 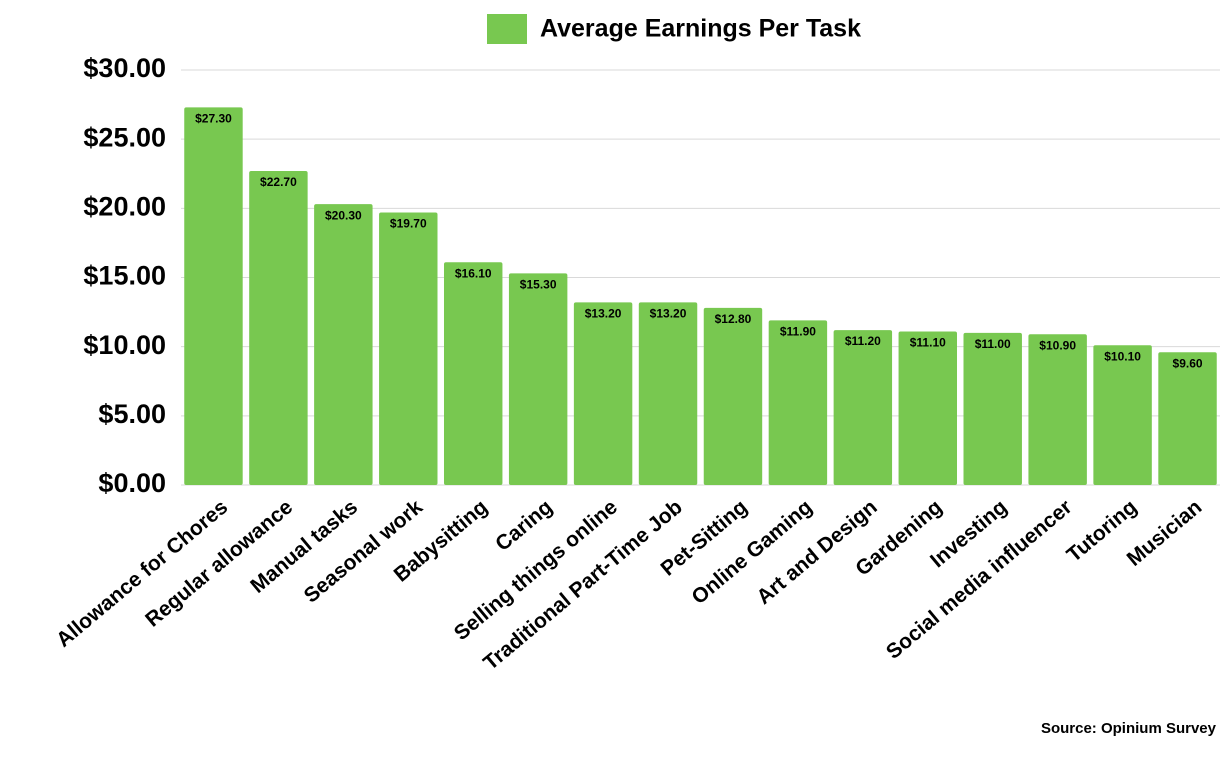 What do you see at coordinates (798, 332) in the screenshot?
I see `value-label: $11.90` at bounding box center [798, 332].